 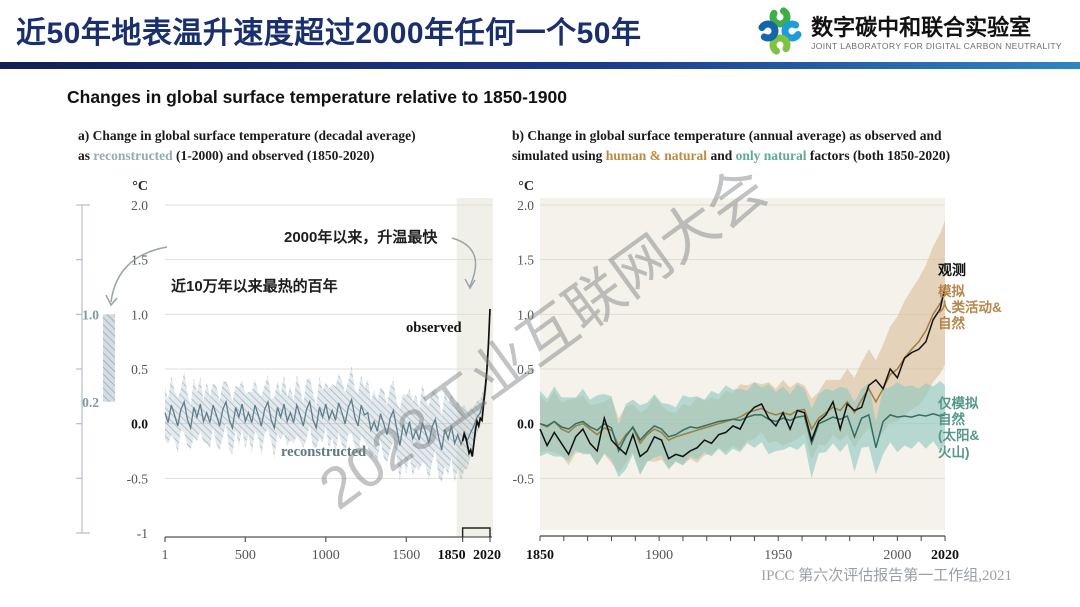 What do you see at coordinates (921, 28) in the screenshot?
I see `lab-logo-name-cn: 数字碳中和联合实验室` at bounding box center [921, 28].